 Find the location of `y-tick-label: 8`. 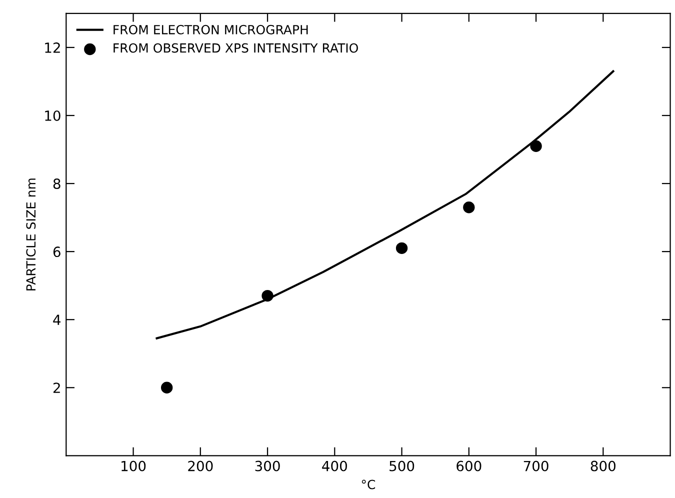

y-tick-label: 8 is located at coordinates (56, 184).